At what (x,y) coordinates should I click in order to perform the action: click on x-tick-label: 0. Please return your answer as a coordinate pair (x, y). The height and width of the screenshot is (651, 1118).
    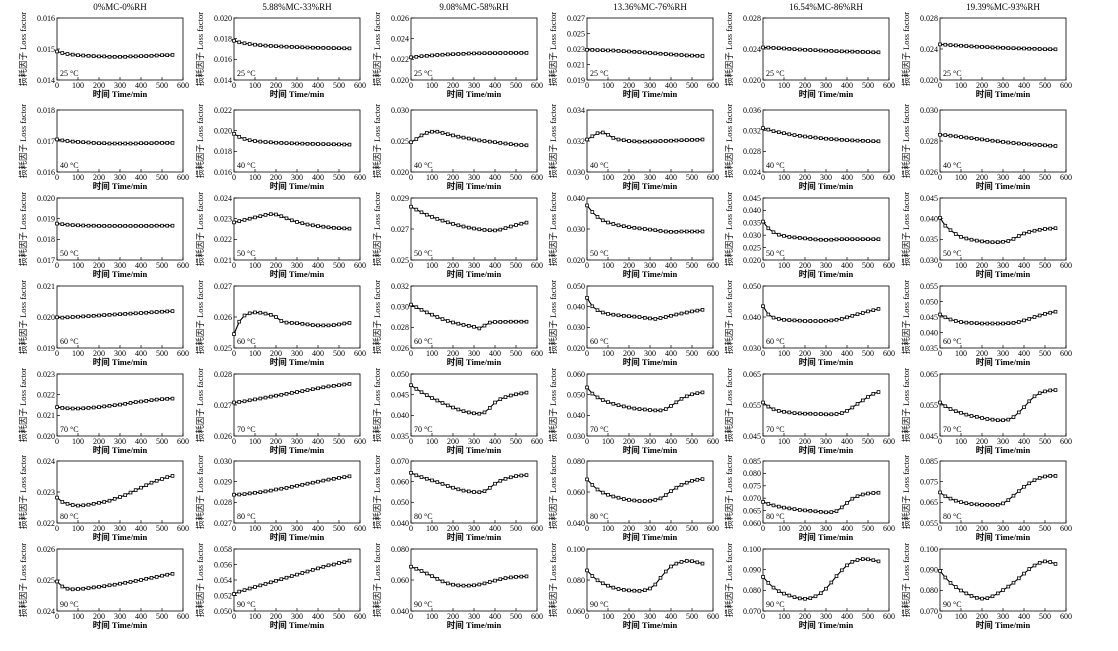
    Looking at the image, I should click on (411, 528).